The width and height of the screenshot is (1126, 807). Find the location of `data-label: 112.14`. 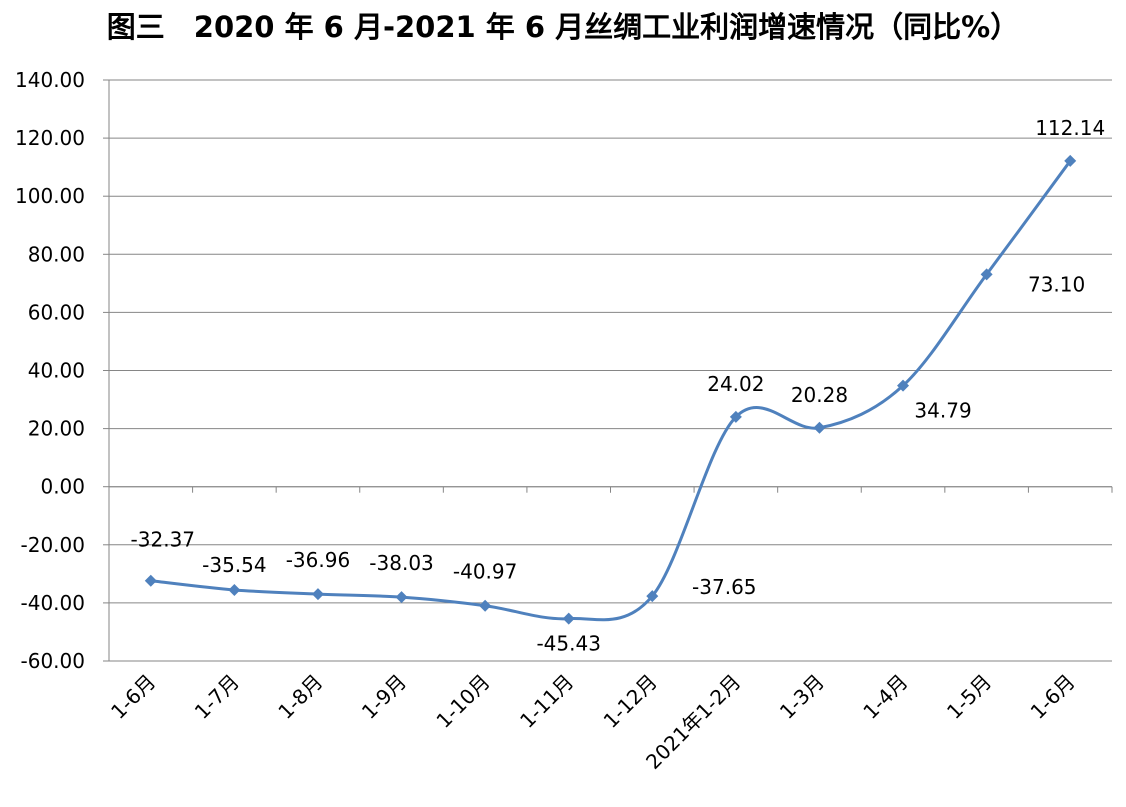

data-label: 112.14 is located at coordinates (1070, 128).